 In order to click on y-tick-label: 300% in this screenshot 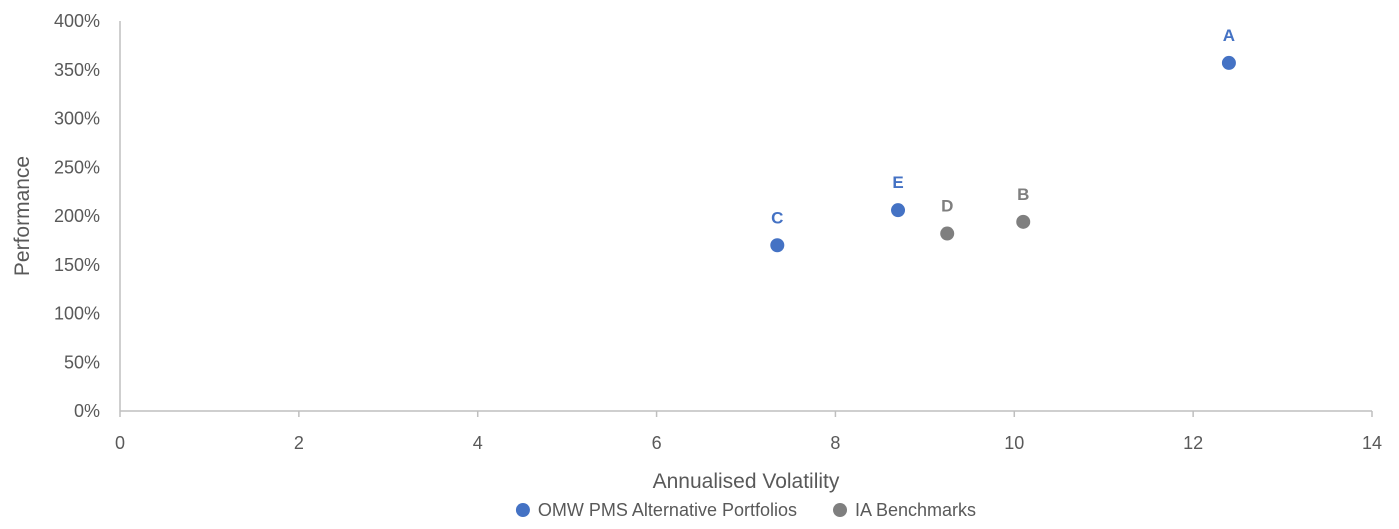, I will do `click(77, 119)`.